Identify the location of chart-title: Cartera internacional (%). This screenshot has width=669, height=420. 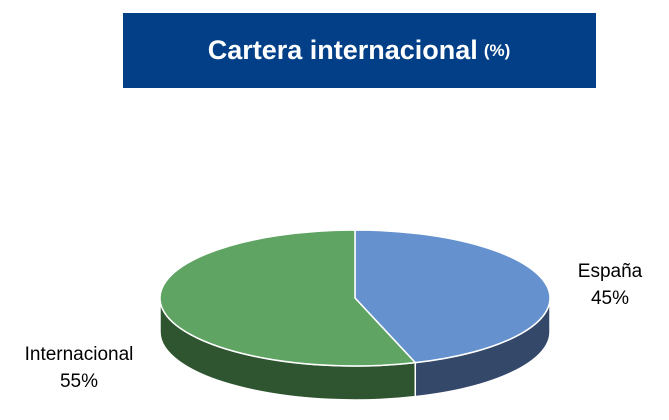
(359, 50).